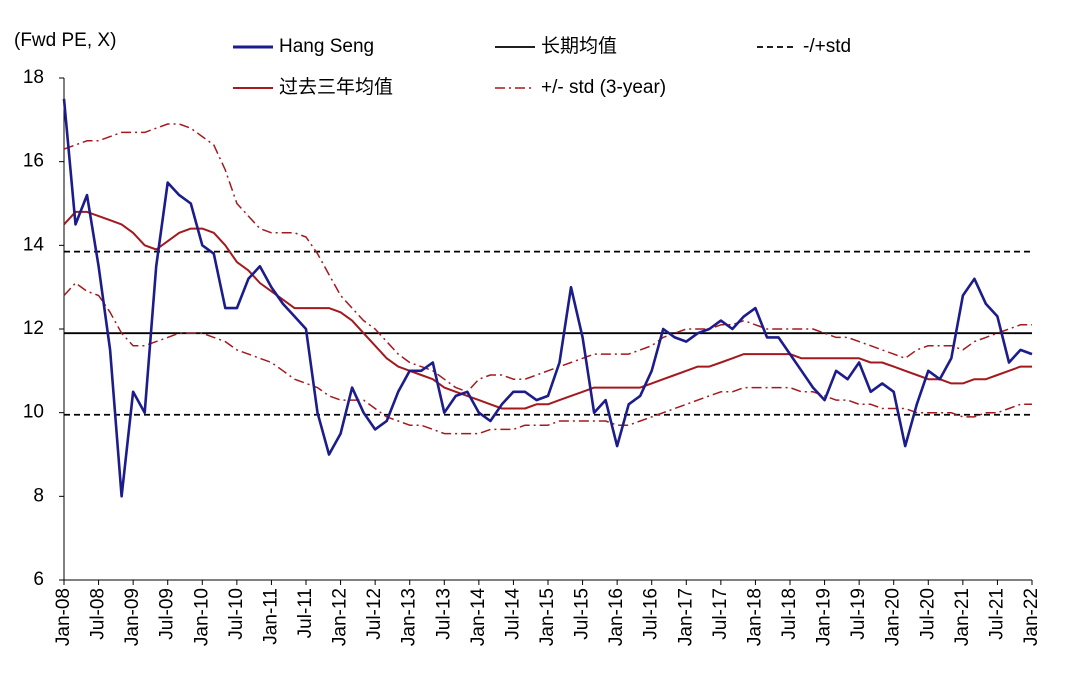 The height and width of the screenshot is (695, 1069). What do you see at coordinates (201, 617) in the screenshot?
I see `x-tick-label: Jan-10` at bounding box center [201, 617].